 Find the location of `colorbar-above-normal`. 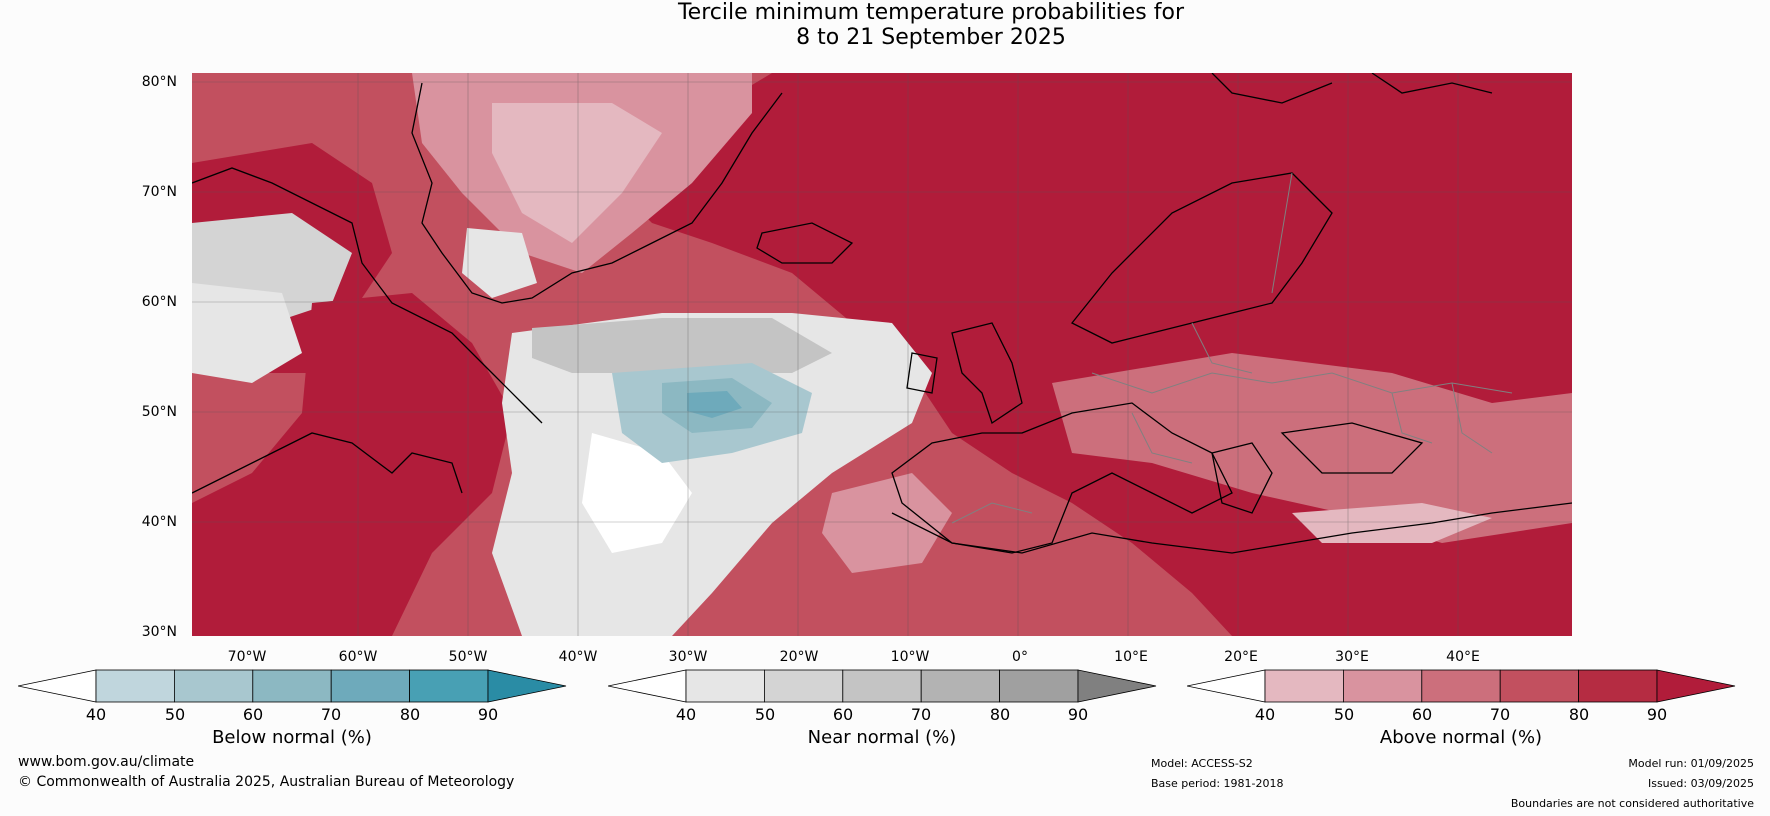

colorbar-above-normal is located at coordinates (1461, 686).